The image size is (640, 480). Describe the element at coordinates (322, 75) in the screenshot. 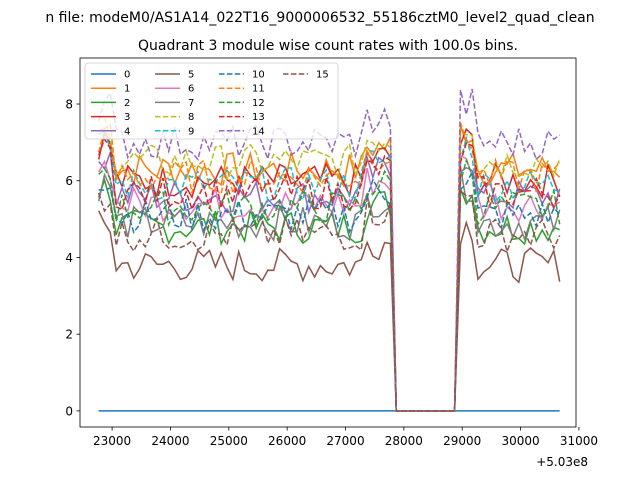

I see `legend-label-15: 15` at that location.